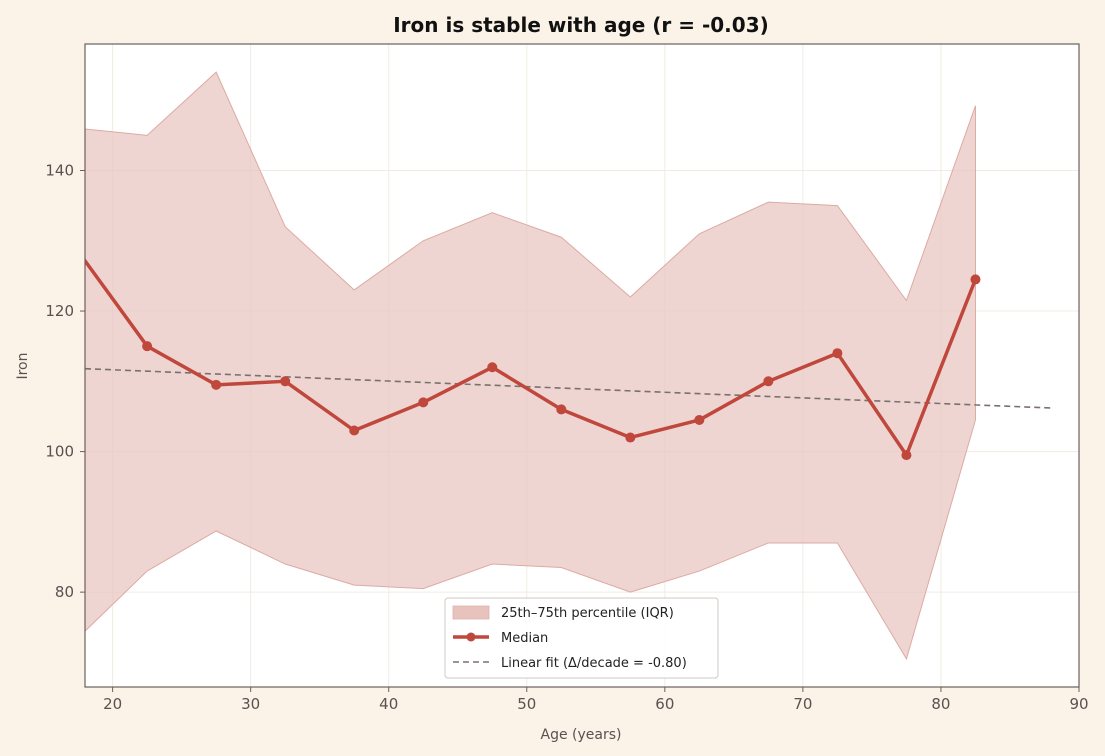 This screenshot has width=1105, height=756. Describe the element at coordinates (64, 592) in the screenshot. I see `y-tick-label: 80` at that location.